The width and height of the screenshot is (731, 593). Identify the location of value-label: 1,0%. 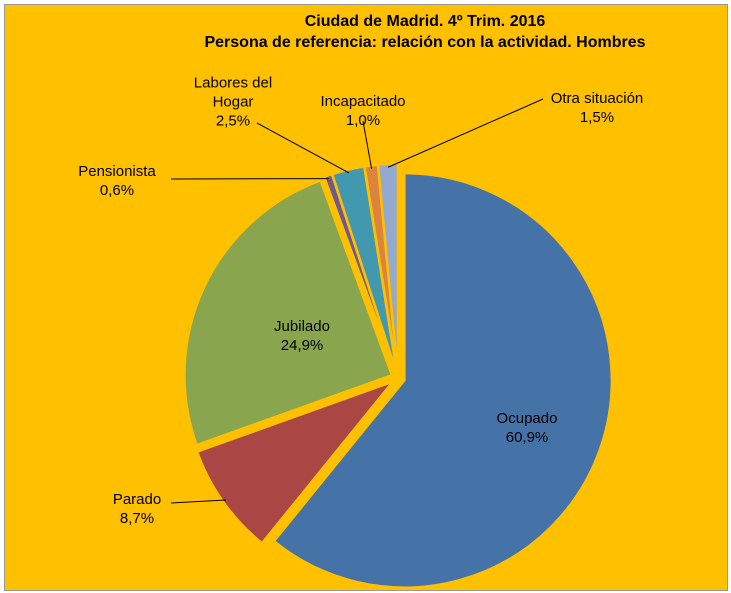
(363, 120).